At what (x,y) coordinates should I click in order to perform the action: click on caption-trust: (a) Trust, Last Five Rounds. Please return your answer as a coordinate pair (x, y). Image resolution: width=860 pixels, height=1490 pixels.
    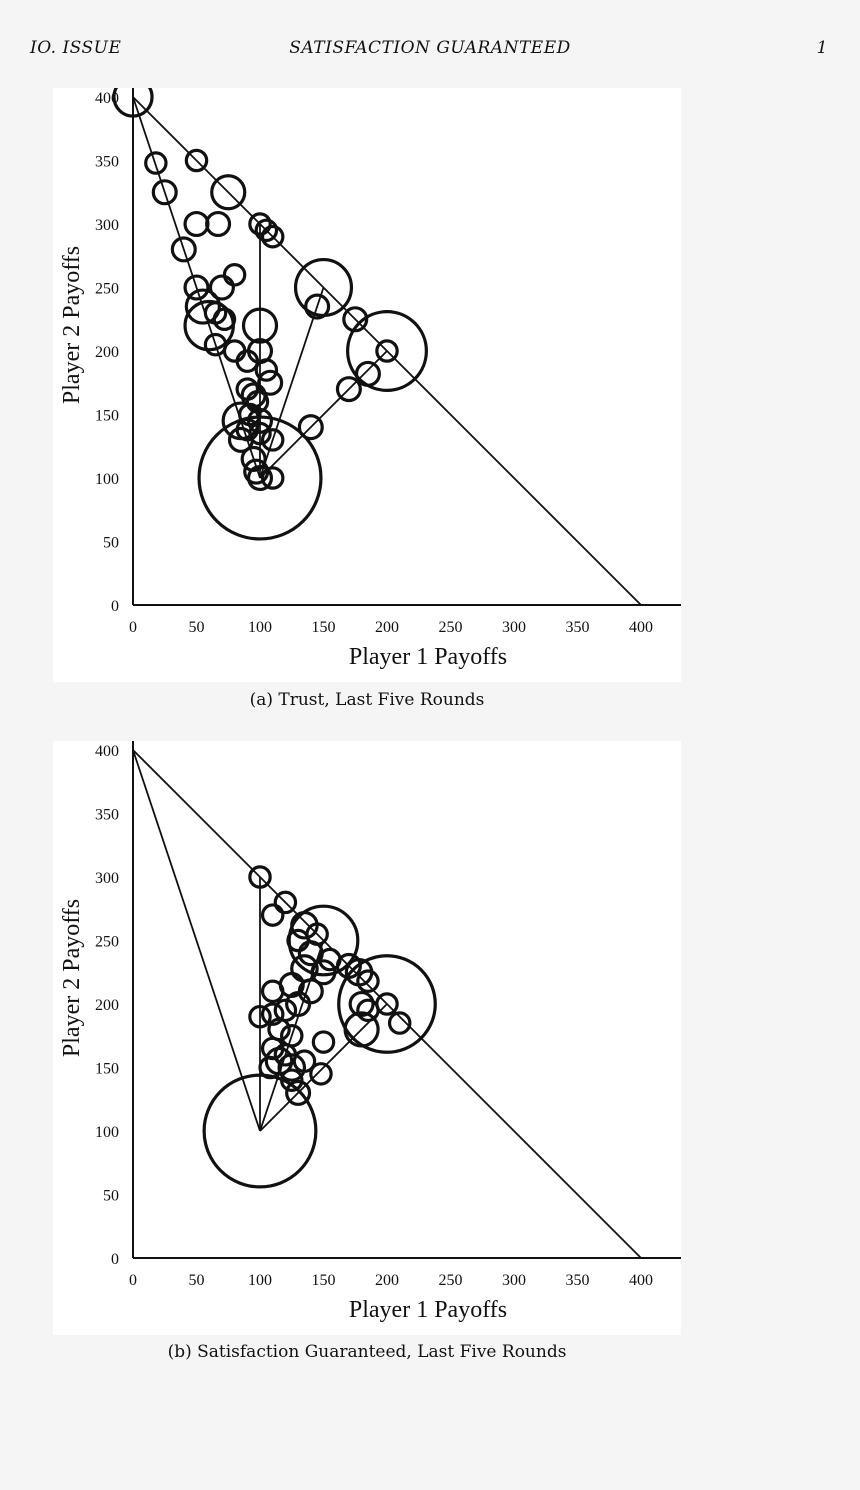
    Looking at the image, I should click on (367, 700).